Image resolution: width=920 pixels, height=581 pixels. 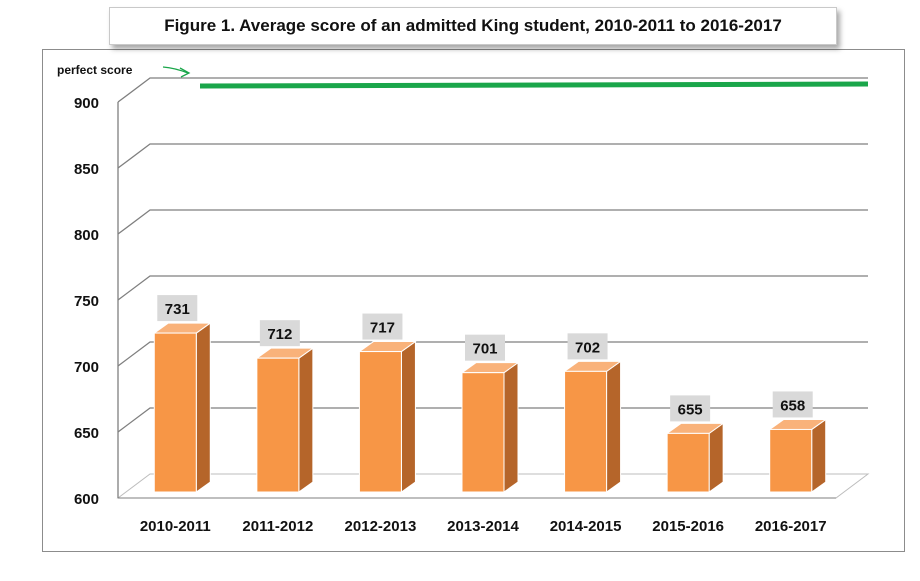 I want to click on perfect-score-line, so click(x=534, y=85).